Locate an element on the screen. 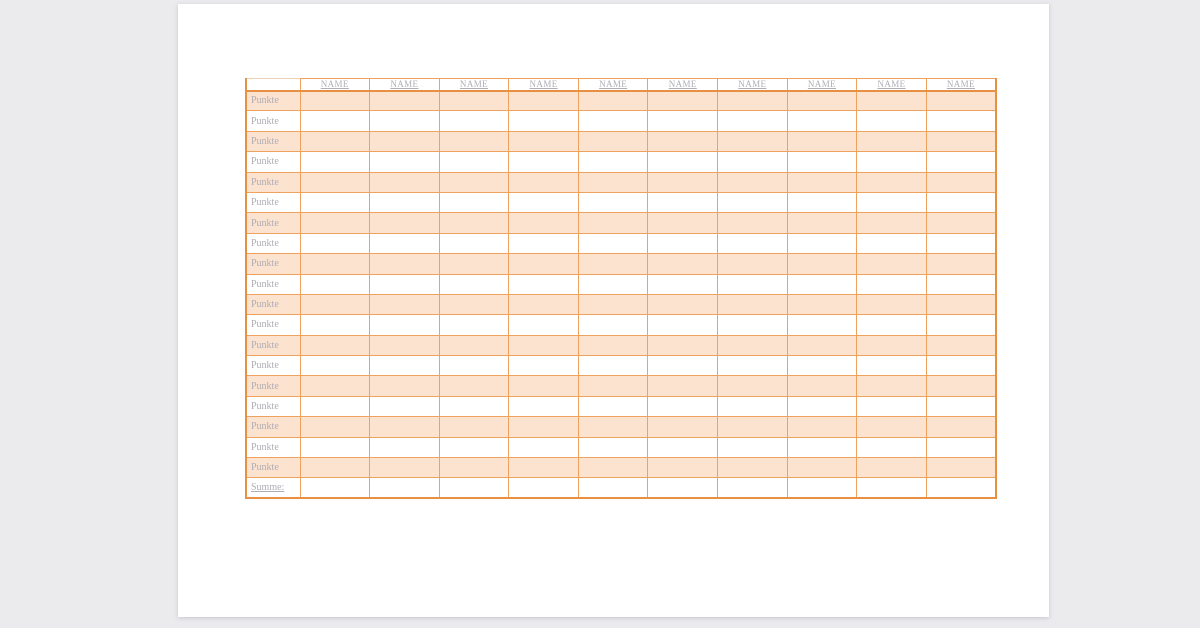 Image resolution: width=1200 pixels, height=628 pixels. table-header: NAME NAME NAME NAME NAME NAME NAME NAME NAME NAME is located at coordinates (621, 85).